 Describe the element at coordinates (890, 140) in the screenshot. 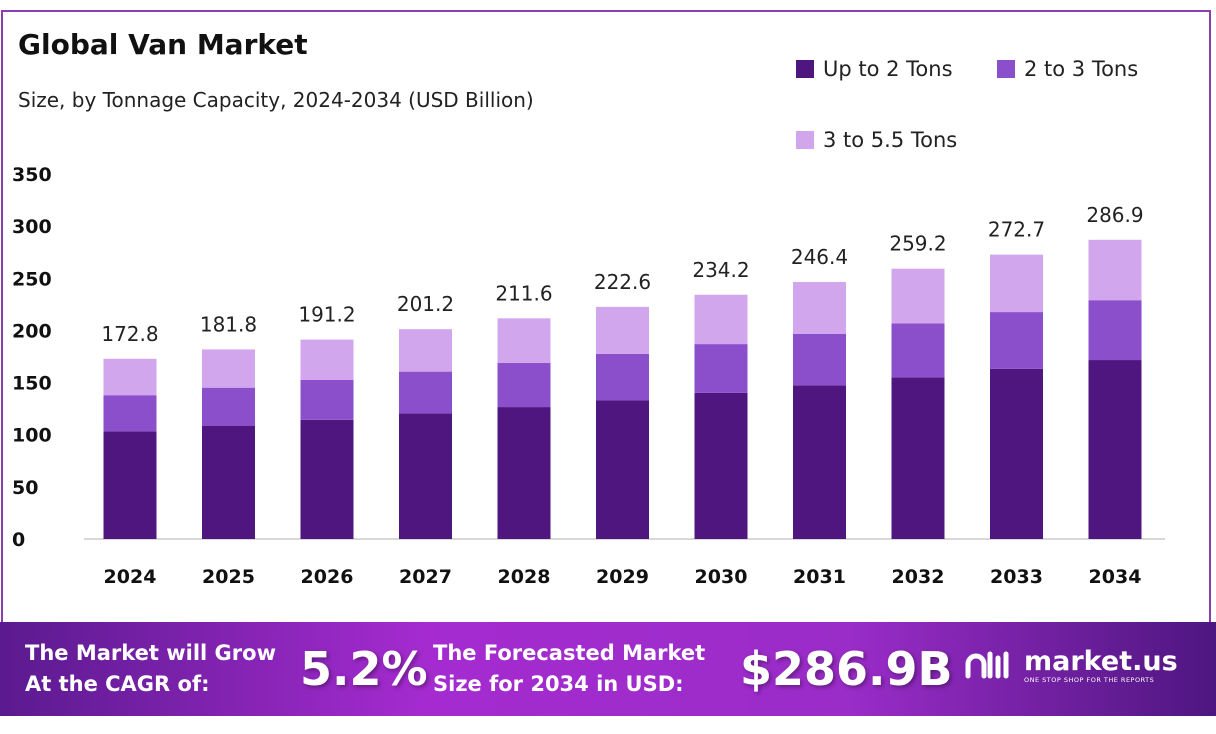

I see `legend-label: 3 to 5.5 Tons` at that location.